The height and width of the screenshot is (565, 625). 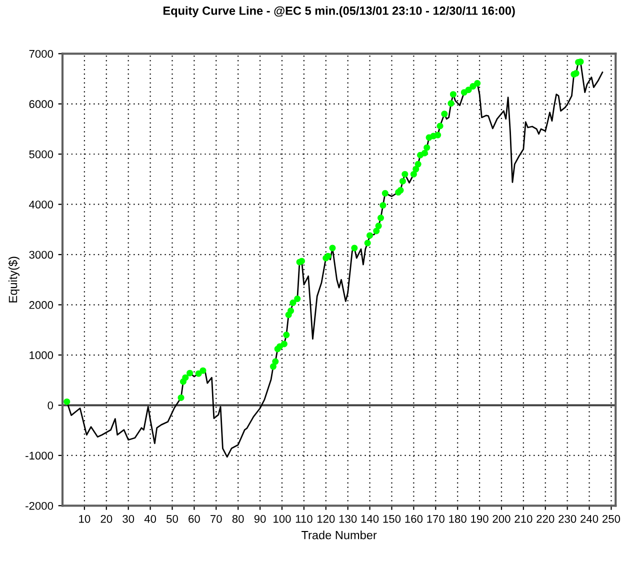 I want to click on y-tick-label: 0, so click(x=51, y=406).